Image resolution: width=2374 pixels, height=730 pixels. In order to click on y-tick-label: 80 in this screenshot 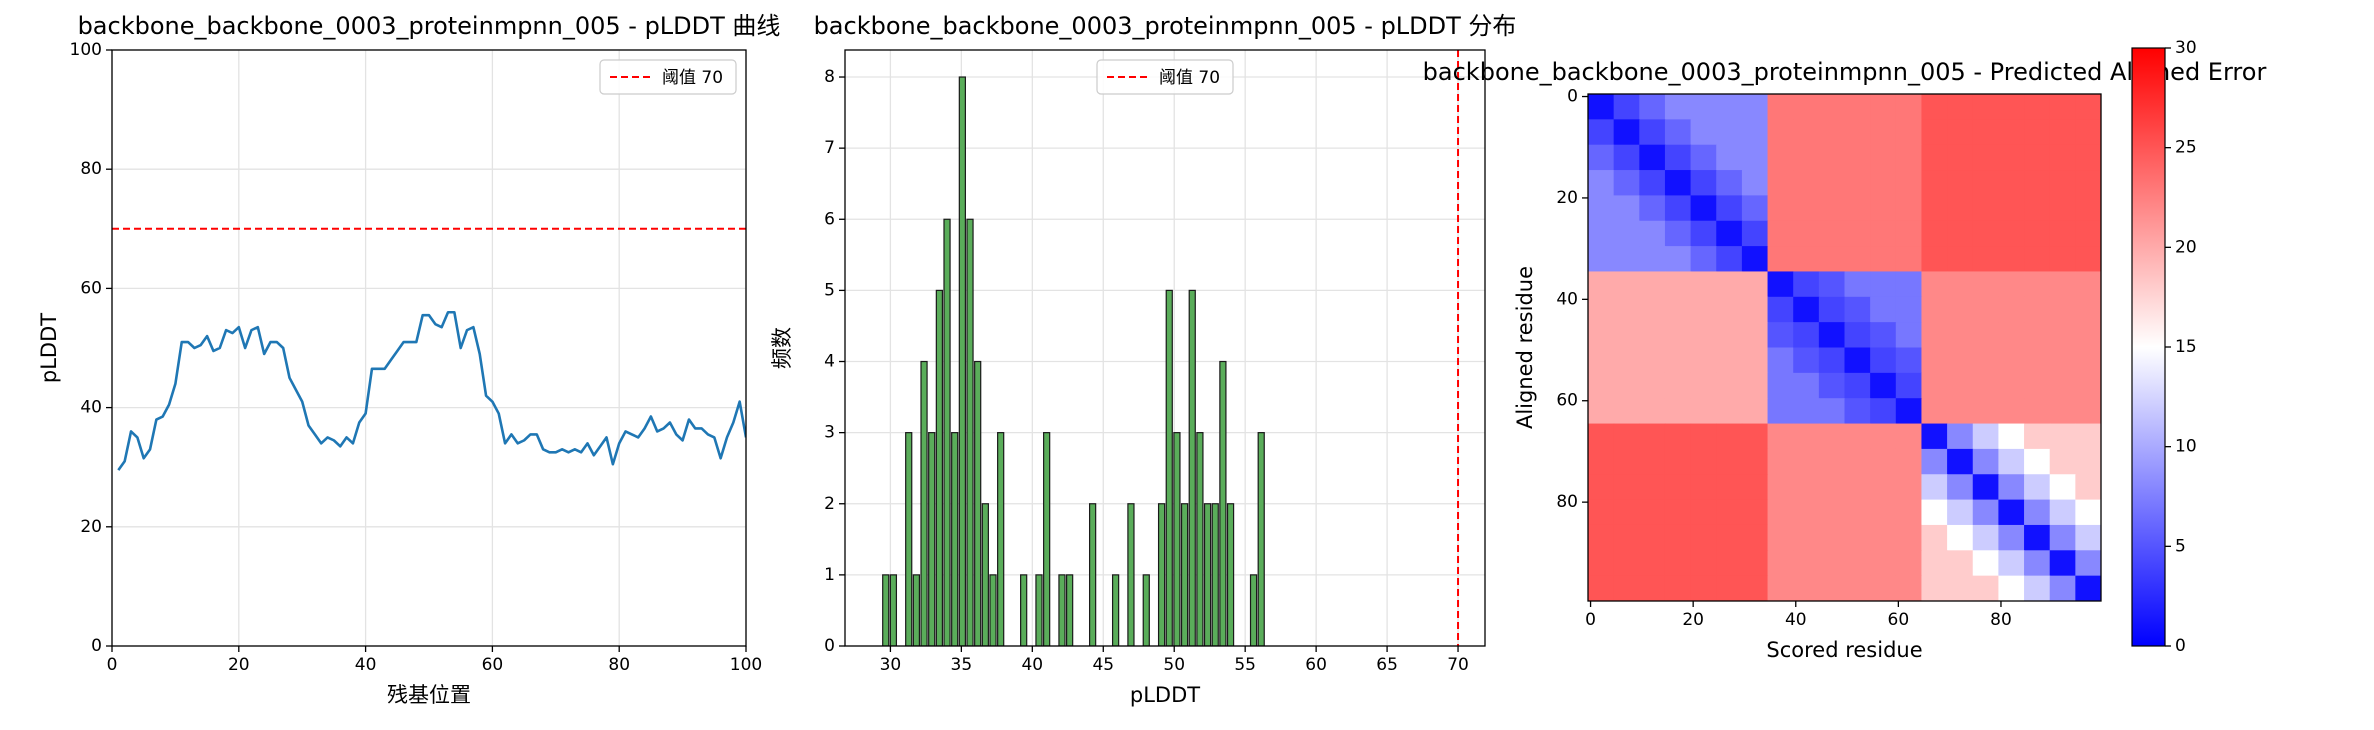, I will do `click(1567, 502)`.